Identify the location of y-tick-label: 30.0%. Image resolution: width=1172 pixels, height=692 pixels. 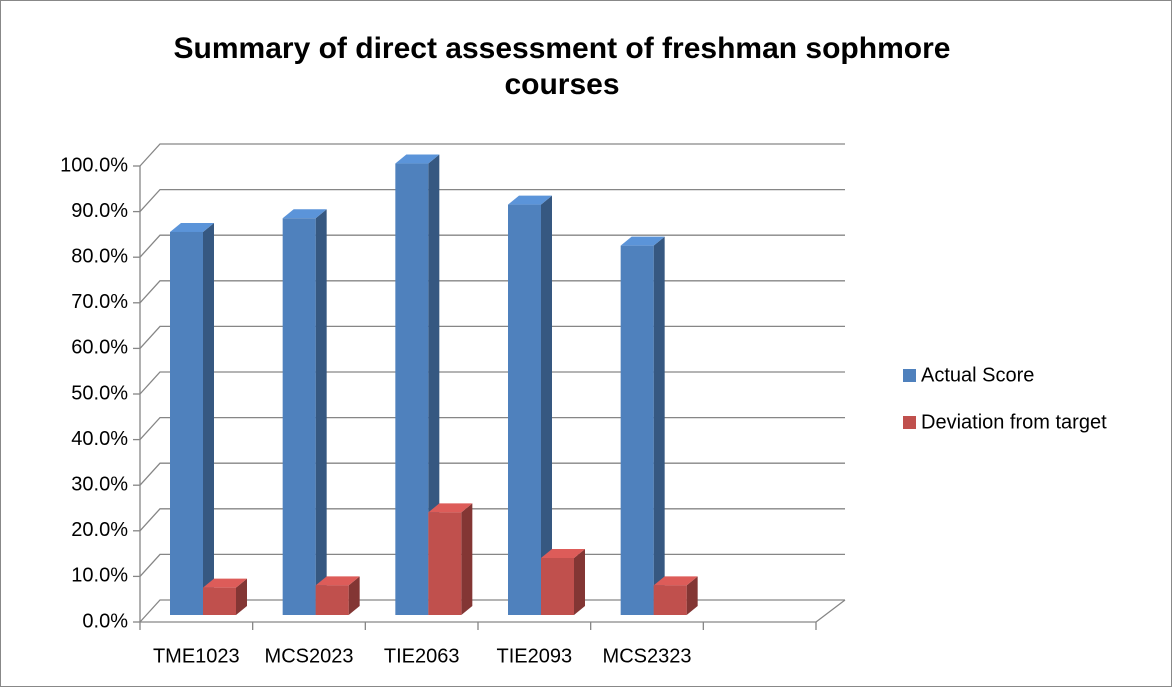
(99, 484).